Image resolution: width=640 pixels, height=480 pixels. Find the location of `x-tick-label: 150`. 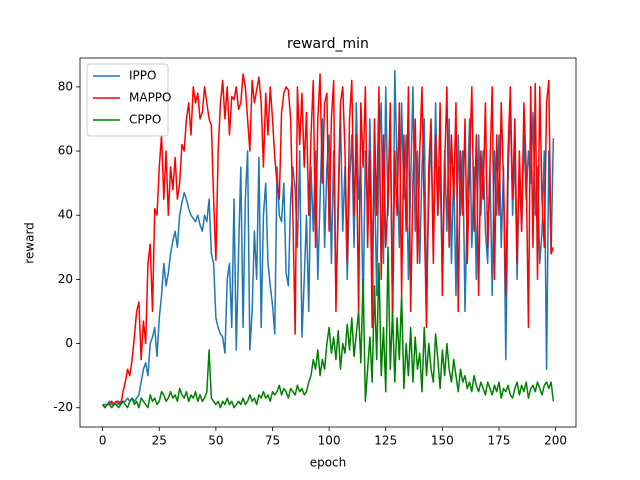

x-tick-label: 150 is located at coordinates (442, 441).